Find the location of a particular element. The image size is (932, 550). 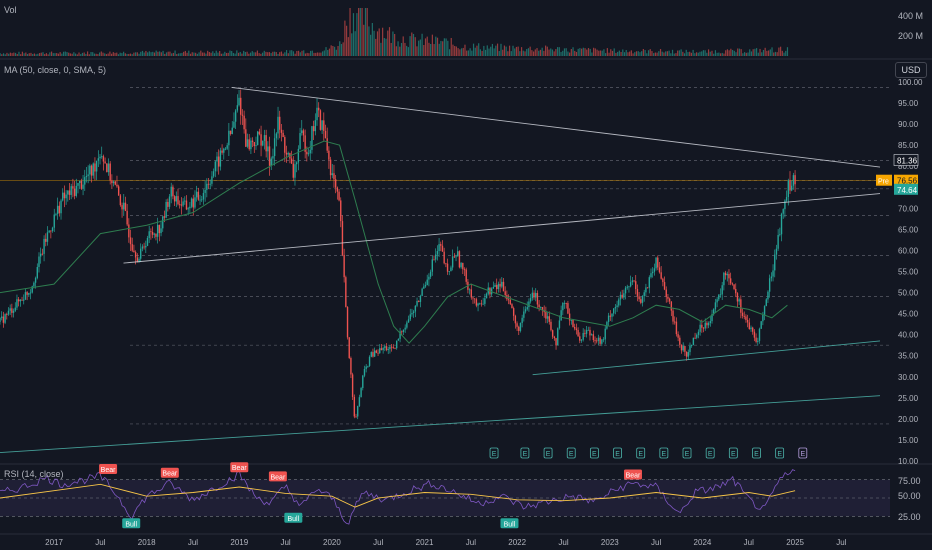

time-tick: Jul is located at coordinates (841, 542).